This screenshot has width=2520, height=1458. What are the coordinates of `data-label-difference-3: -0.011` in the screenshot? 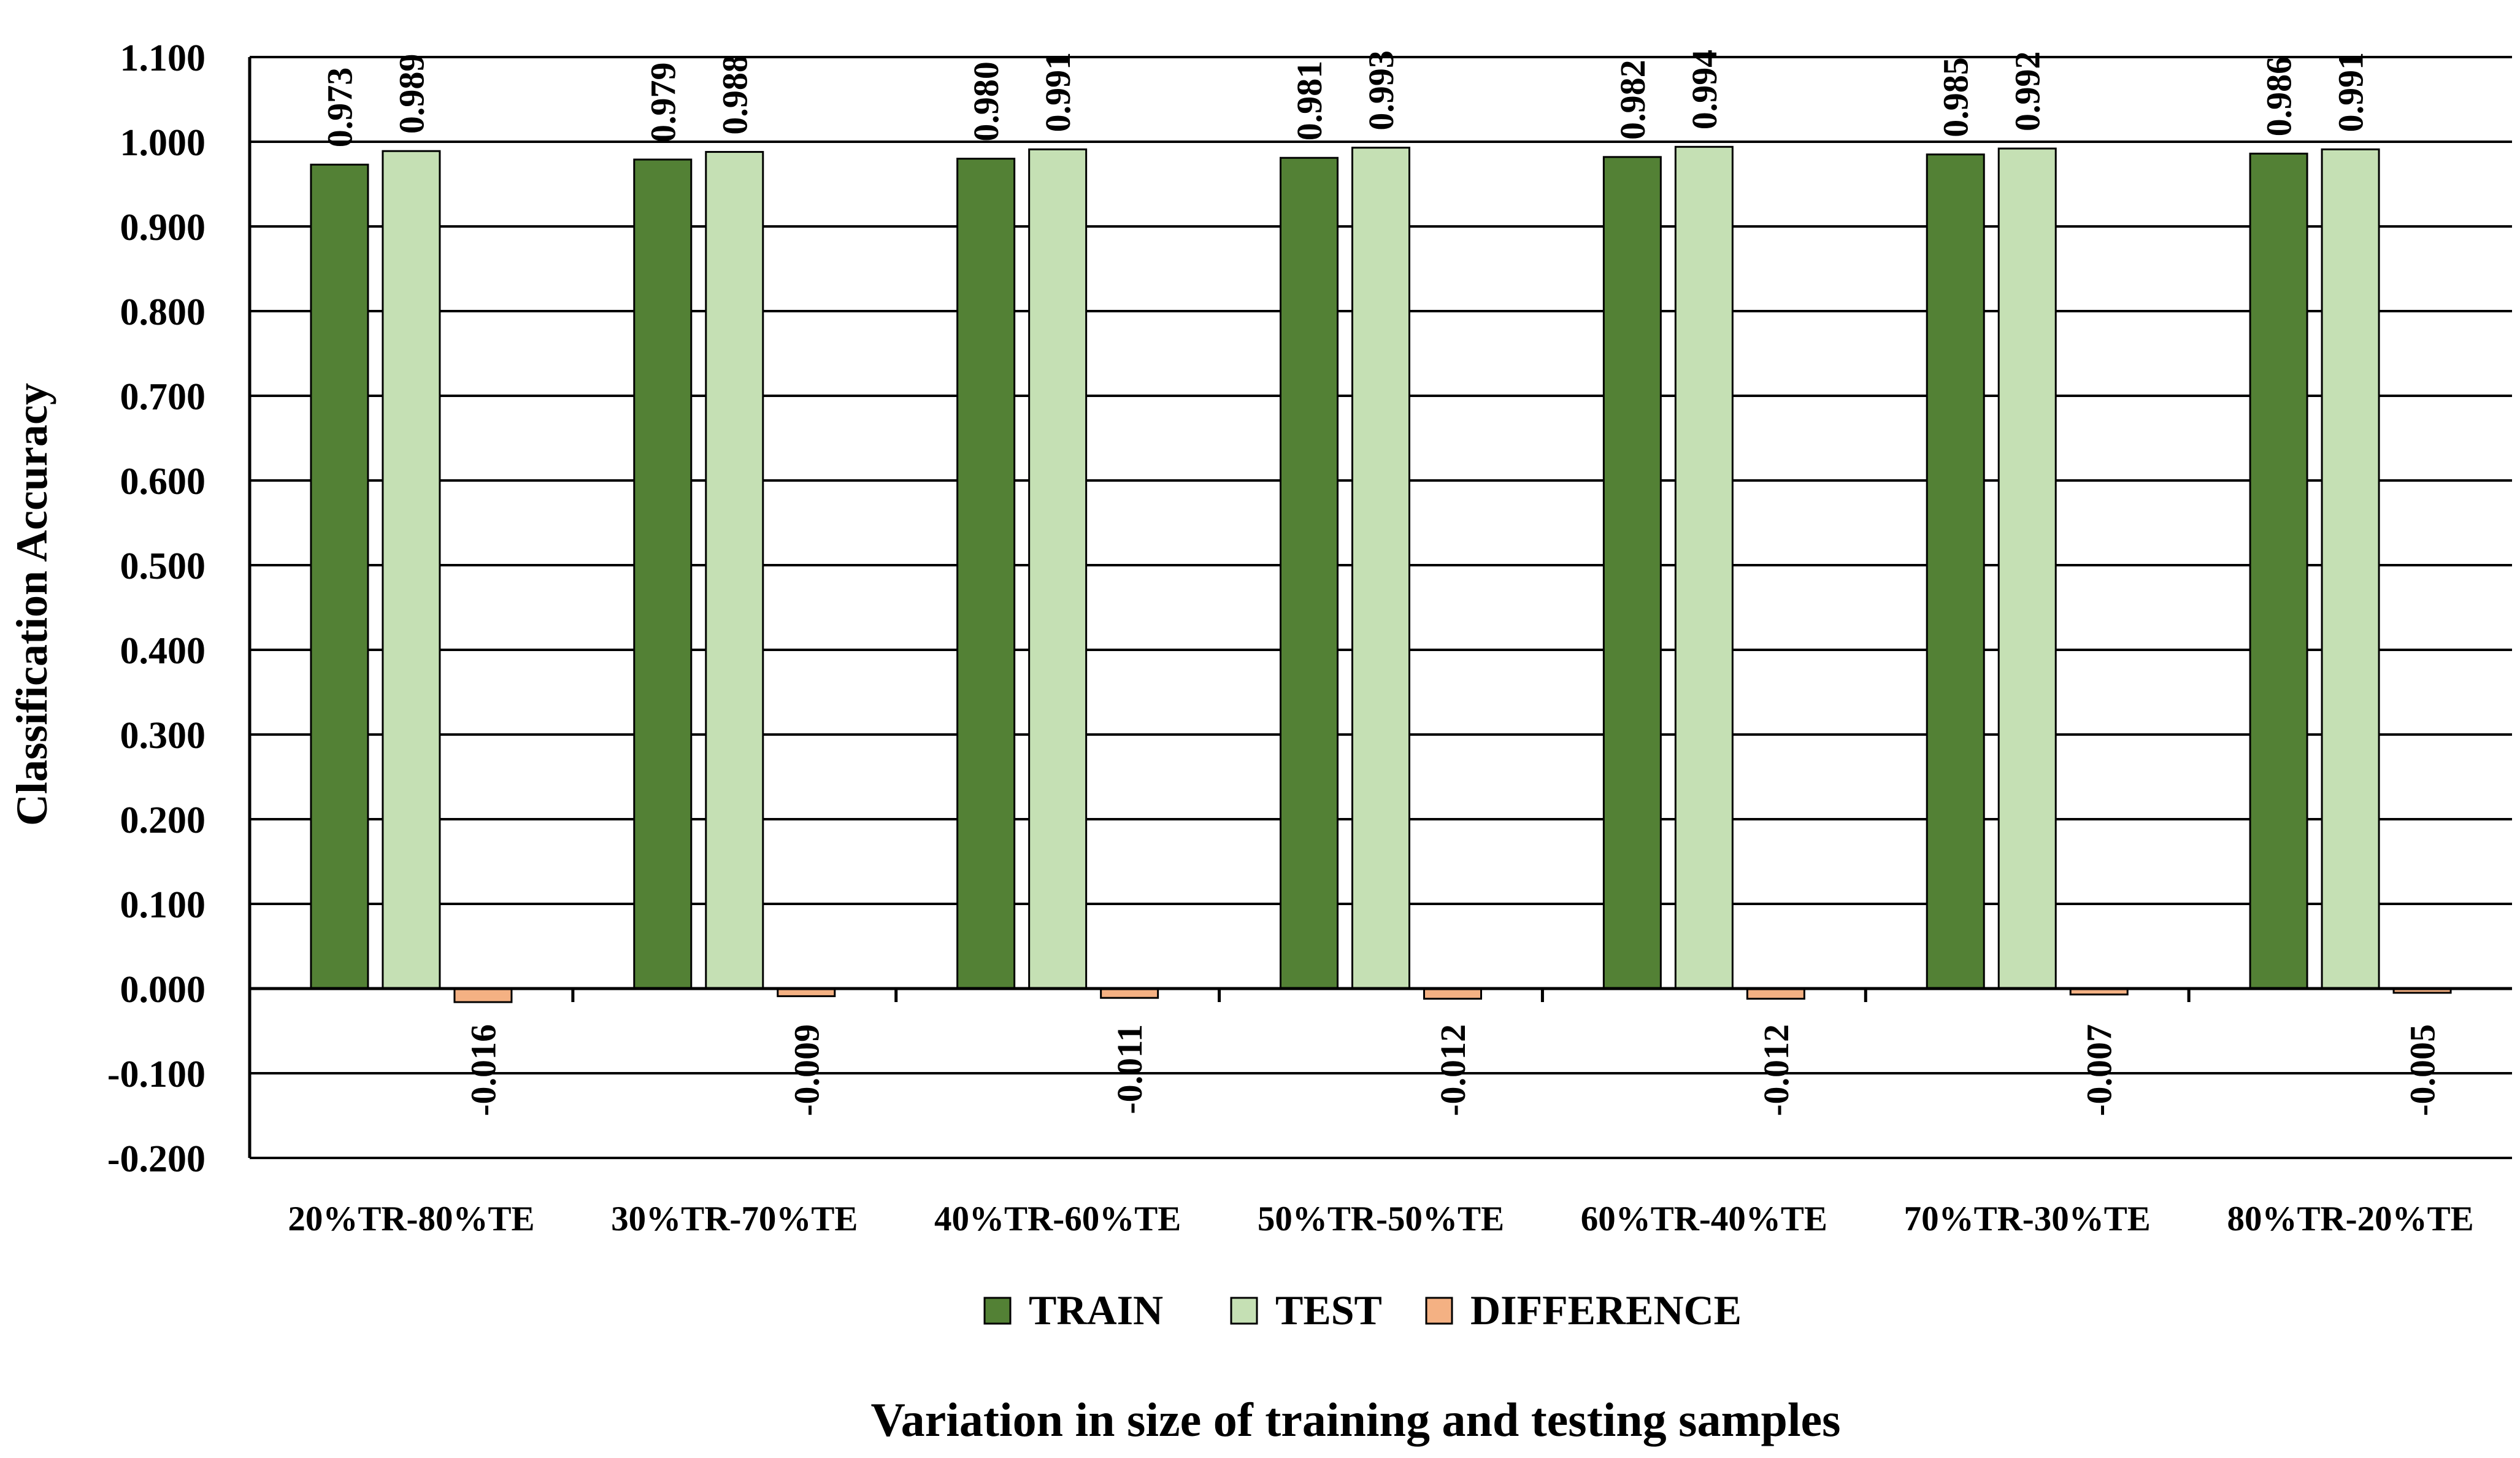 It's located at (1130, 1069).